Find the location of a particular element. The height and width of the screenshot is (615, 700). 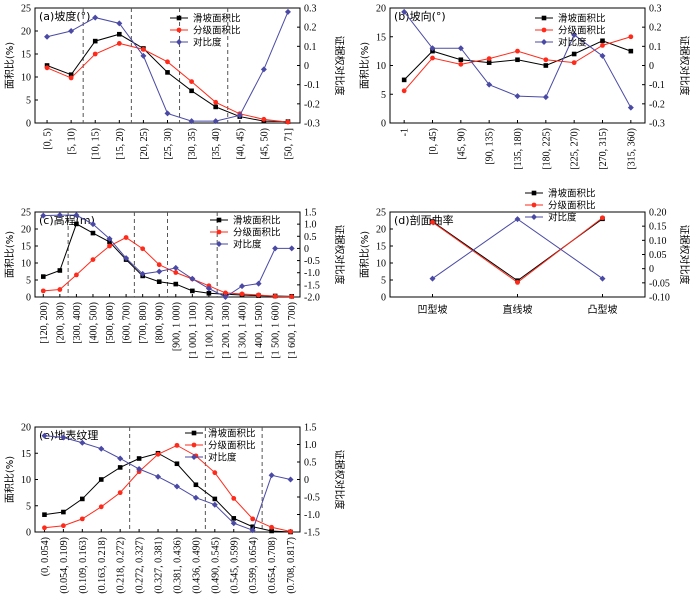

x-tick-label: [1 500, 1 600) is located at coordinates (276, 330).